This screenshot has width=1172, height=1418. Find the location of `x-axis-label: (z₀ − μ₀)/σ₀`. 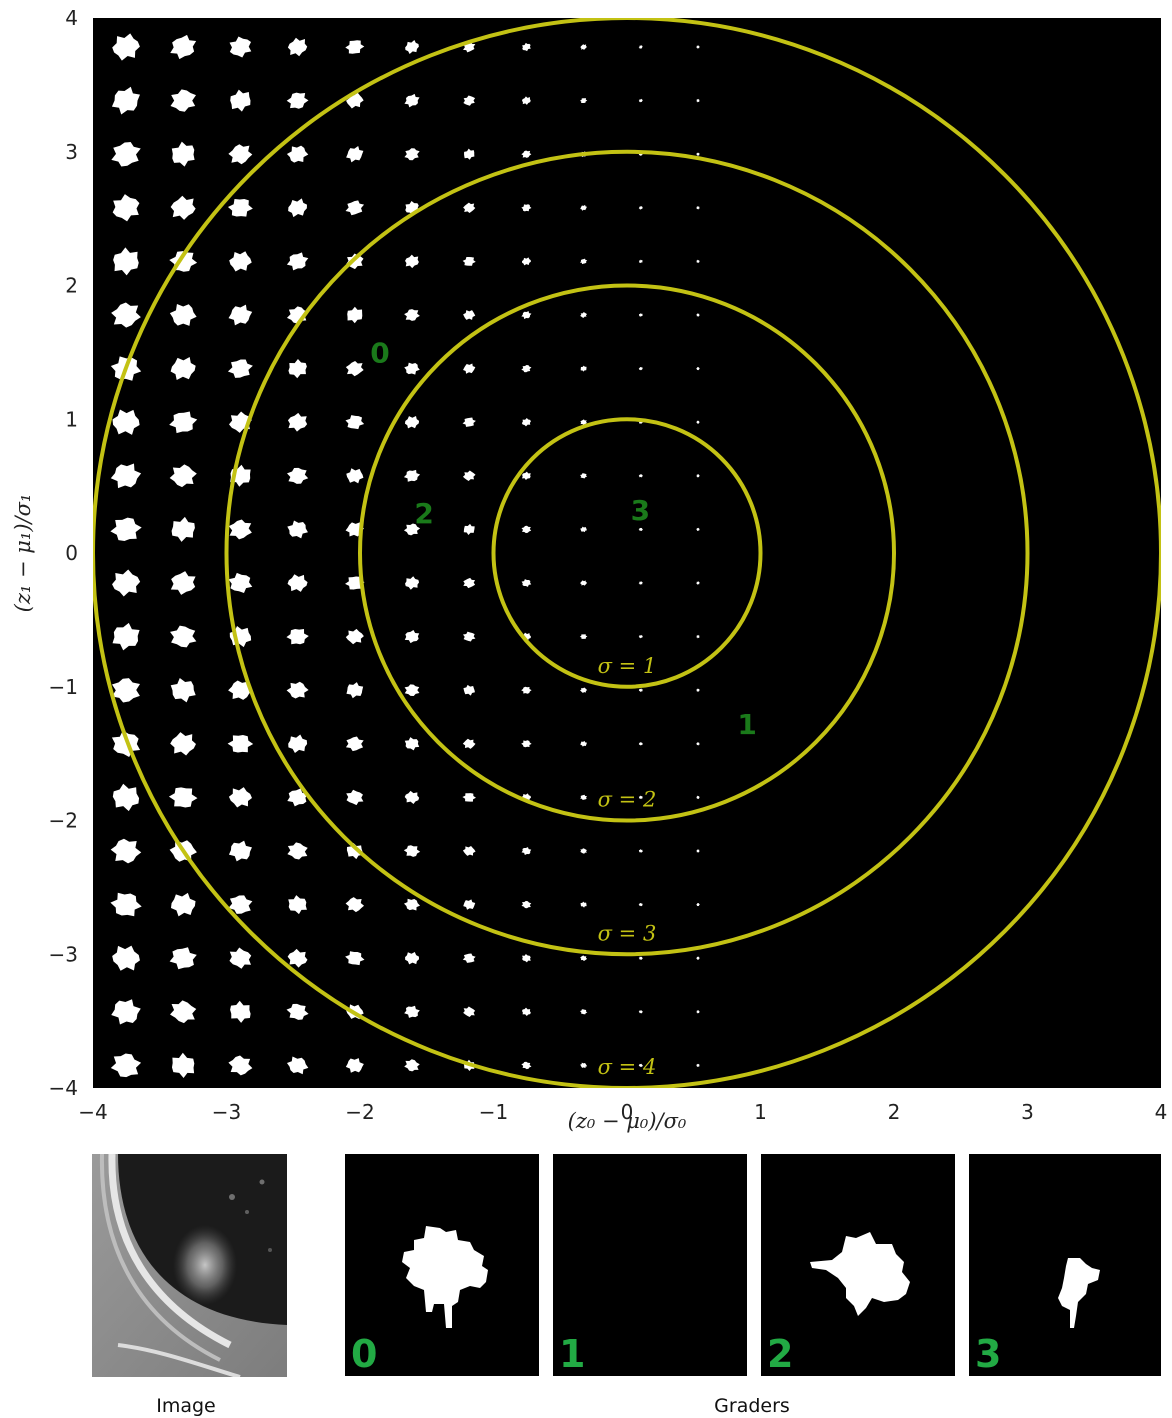

x-axis-label: (z₀ − μ₀)/σ₀ is located at coordinates (627, 1121).